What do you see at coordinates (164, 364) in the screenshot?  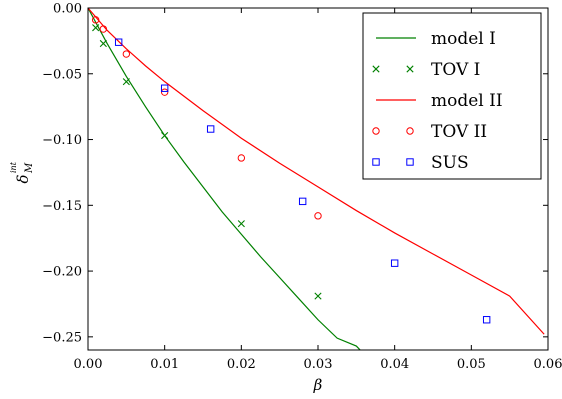 I see `x-tick-label: 0.01` at bounding box center [164, 364].